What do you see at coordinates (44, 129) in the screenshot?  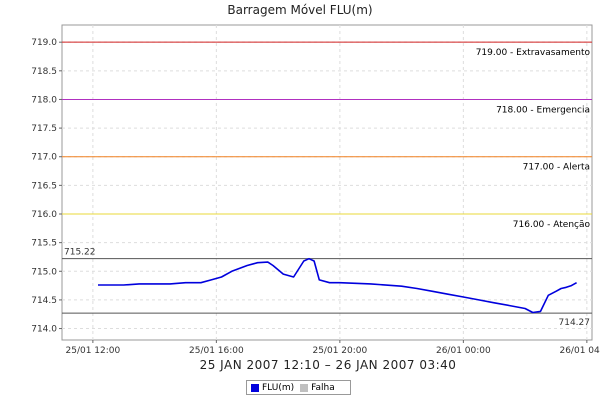 I see `y-tick-label: 717.5` at bounding box center [44, 129].